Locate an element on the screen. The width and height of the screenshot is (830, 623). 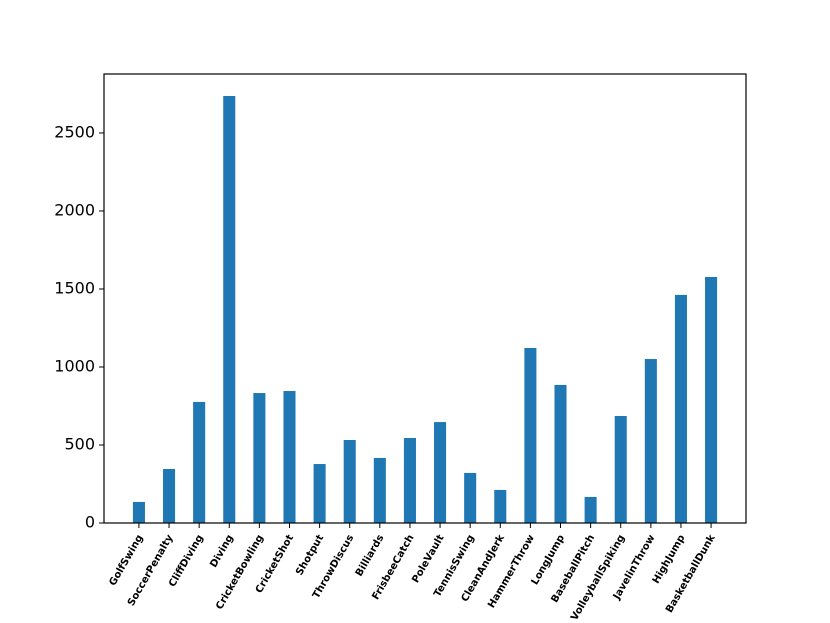
y-tick-label: 1500 is located at coordinates (74, 287).